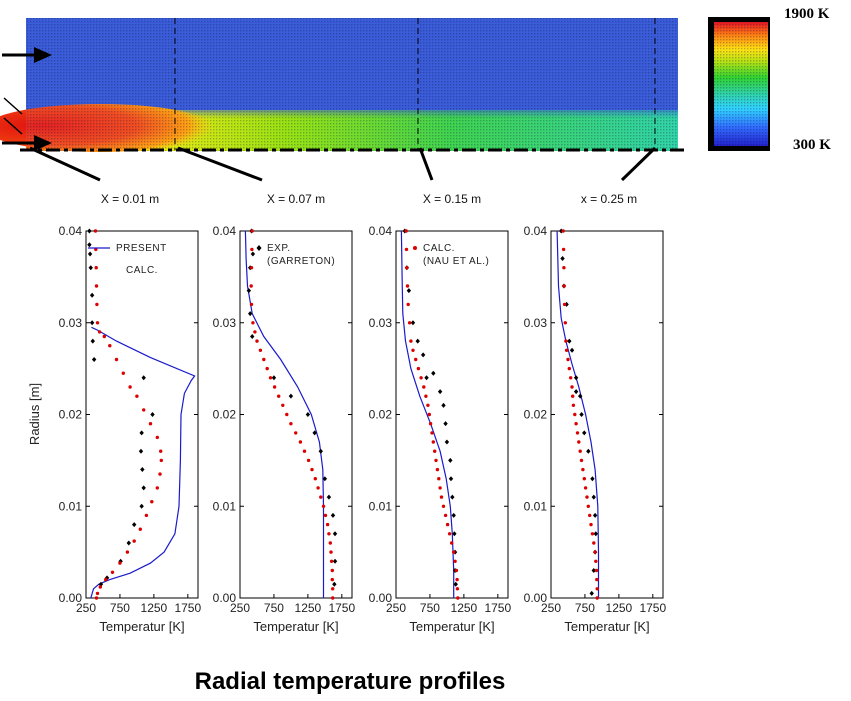 The height and width of the screenshot is (701, 851). I want to click on legend-entry-1: PRESENT CALC., so click(127, 259).